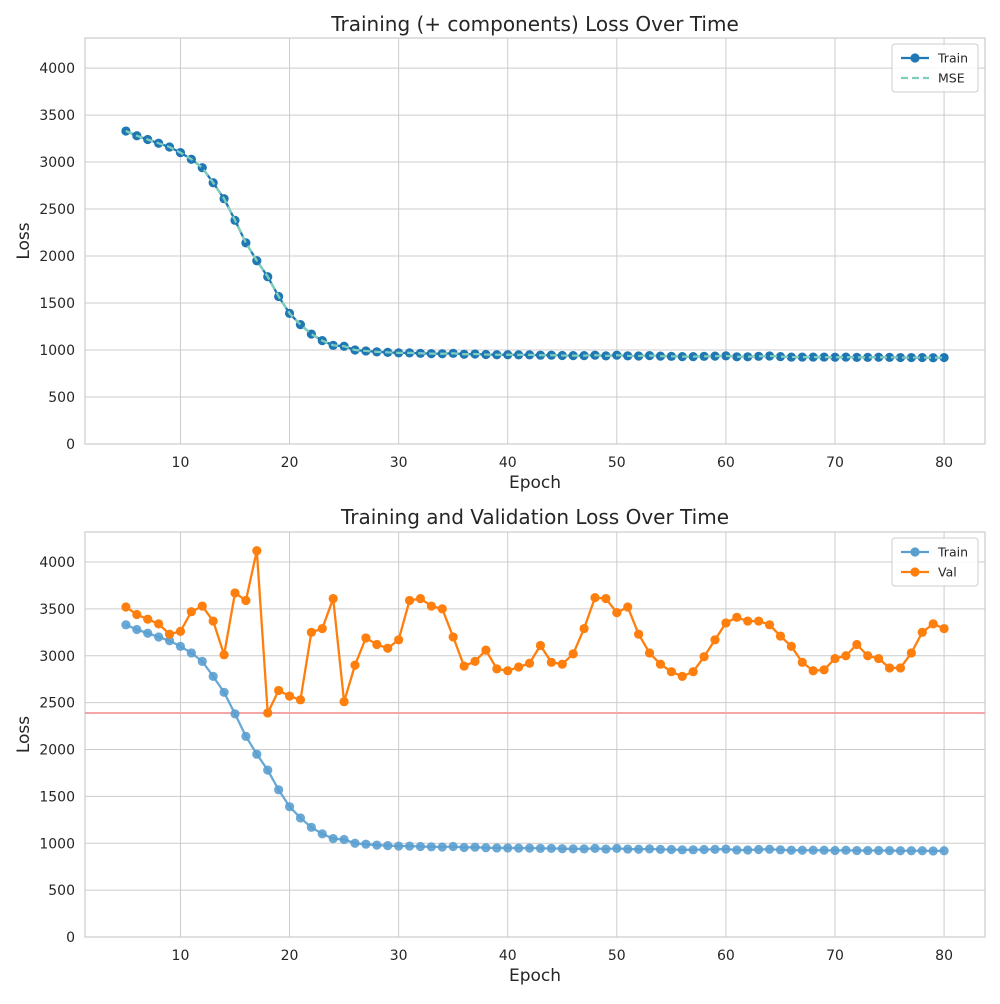 Image resolution: width=1000 pixels, height=1004 pixels. I want to click on y-tick-label: 500, so click(61, 398).